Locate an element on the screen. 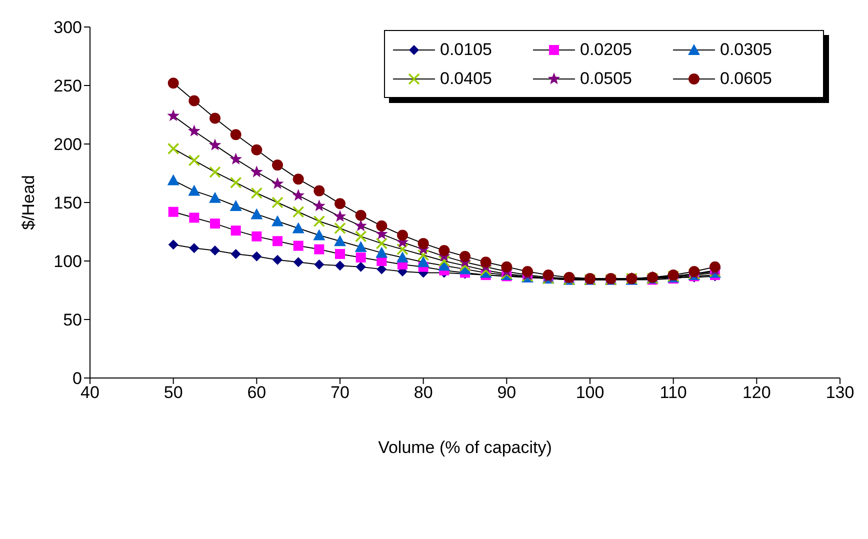  x-tick-label: 60 is located at coordinates (256, 392).